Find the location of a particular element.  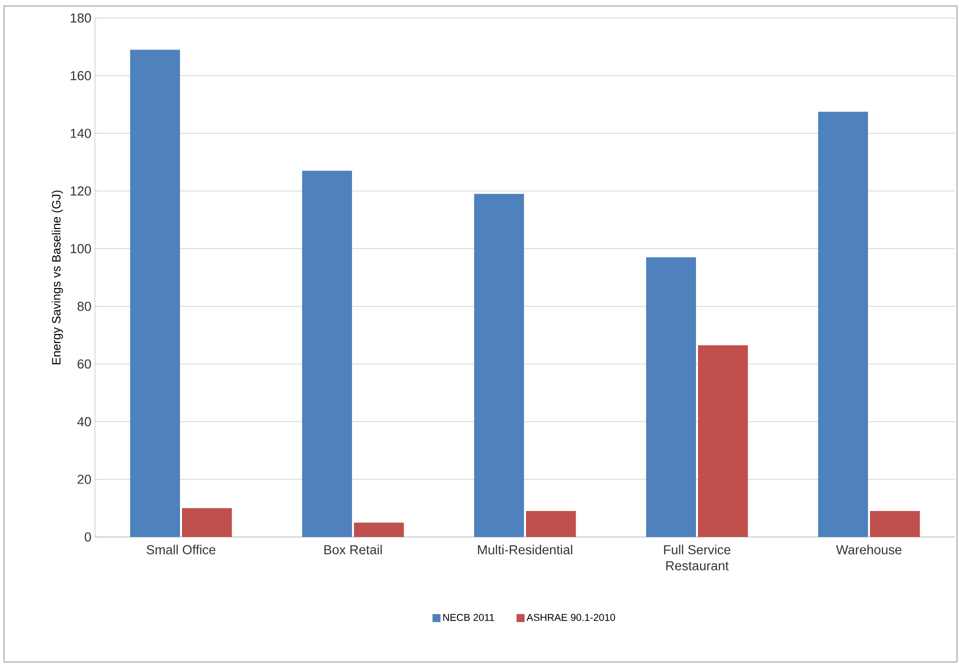

x-tick-label: Warehouse is located at coordinates (869, 549).